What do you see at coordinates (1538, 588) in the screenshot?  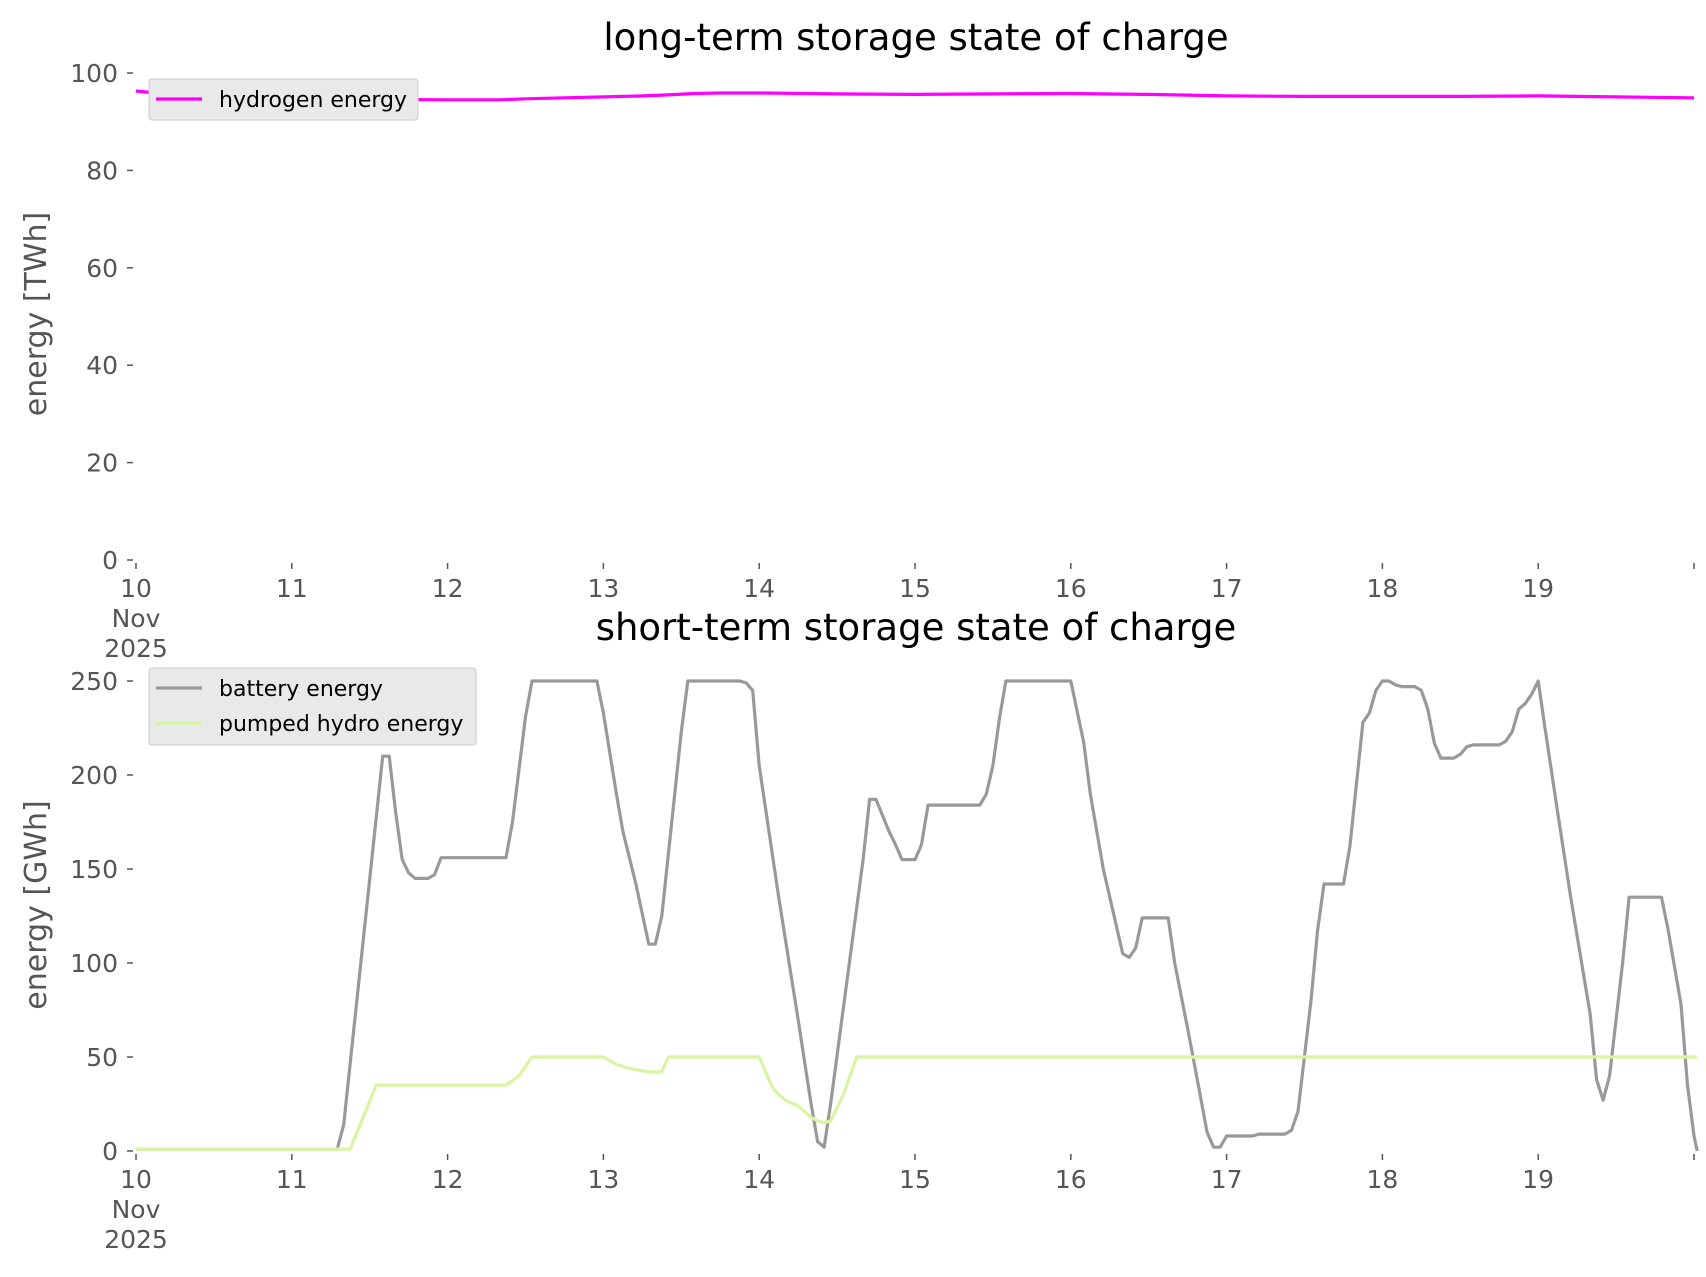 I see `long-term-x-tick-label: 19` at bounding box center [1538, 588].